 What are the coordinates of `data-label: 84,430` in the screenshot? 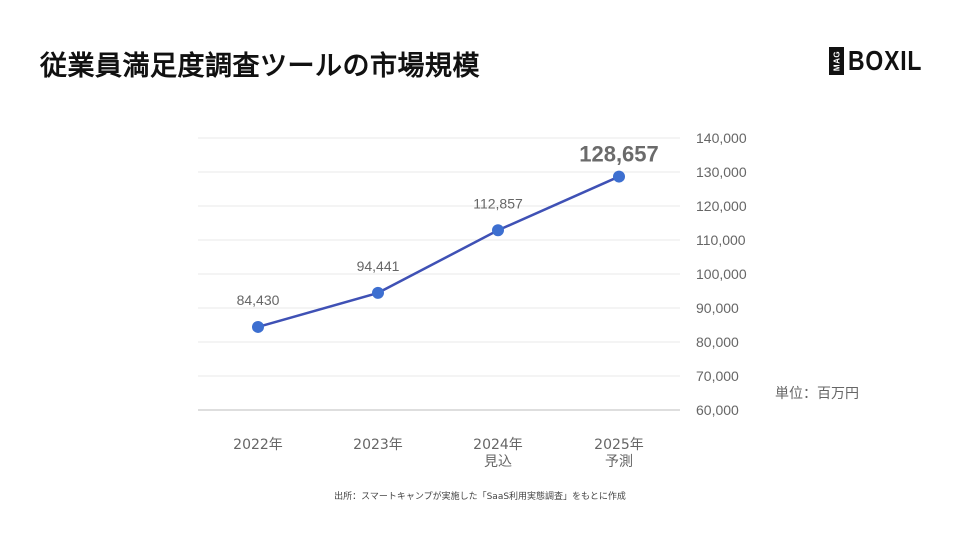 It's located at (258, 300).